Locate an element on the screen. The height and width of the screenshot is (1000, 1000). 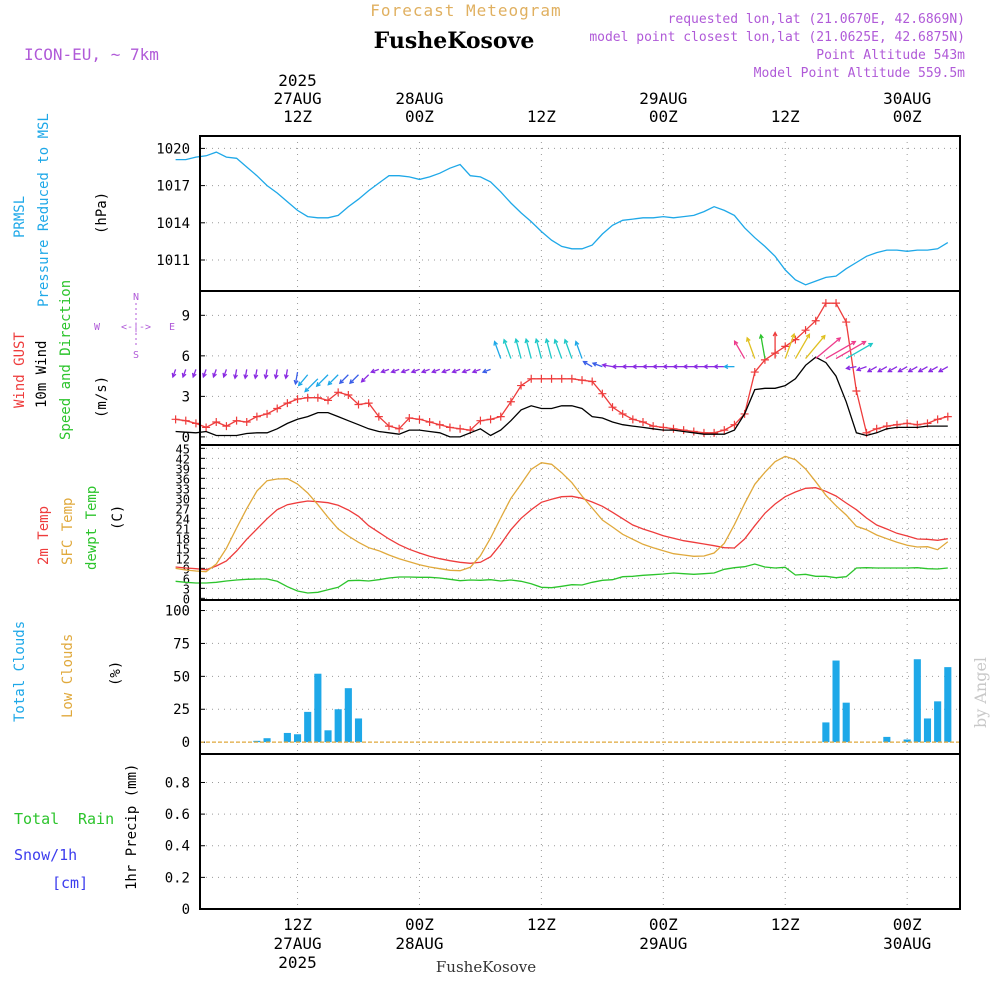
requested-coords: requested lon,lat (21.0670E, 42.6869N) is located at coordinates (816, 19).